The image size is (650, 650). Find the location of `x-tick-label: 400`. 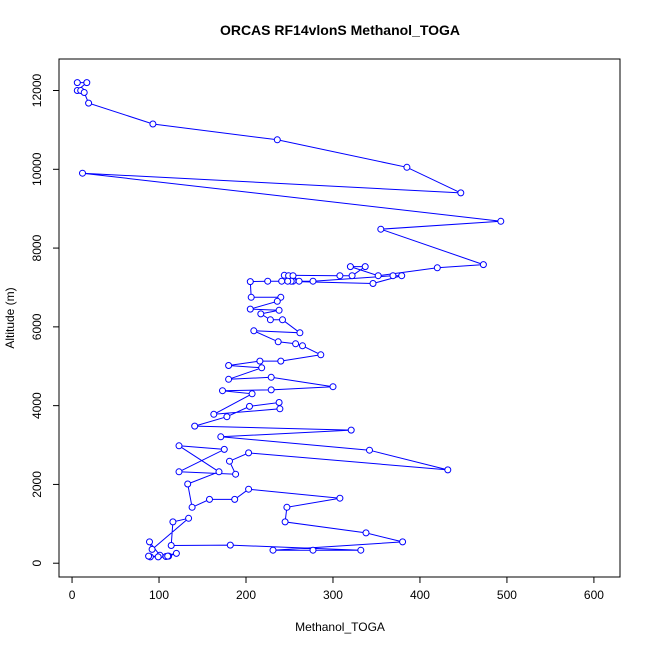

x-tick-label: 400 is located at coordinates (420, 595).